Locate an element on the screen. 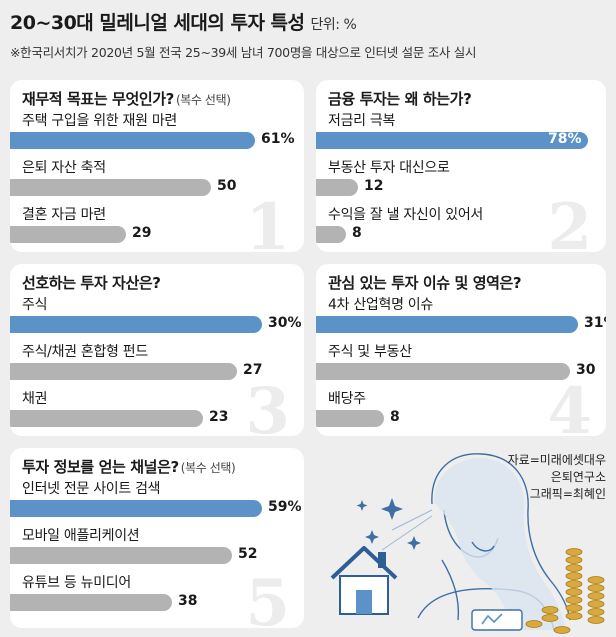  credit-source: 자료=미래에셋대우 is located at coordinates (556, 460).